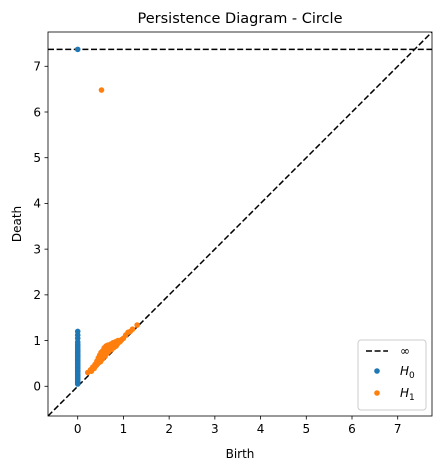 Image resolution: width=443 pixels, height=470 pixels. I want to click on y-axis: 0 1 2 3 4 5 6 7, so click(40, 227).